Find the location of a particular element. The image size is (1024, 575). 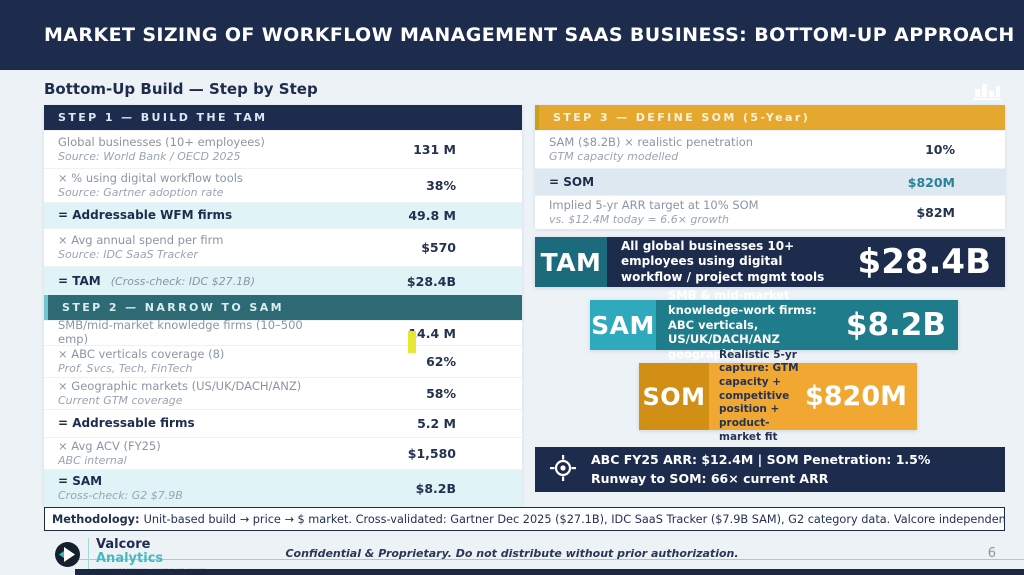

table-row-subtotal: = Addressable WFM firms 49.8 M is located at coordinates (283, 215).